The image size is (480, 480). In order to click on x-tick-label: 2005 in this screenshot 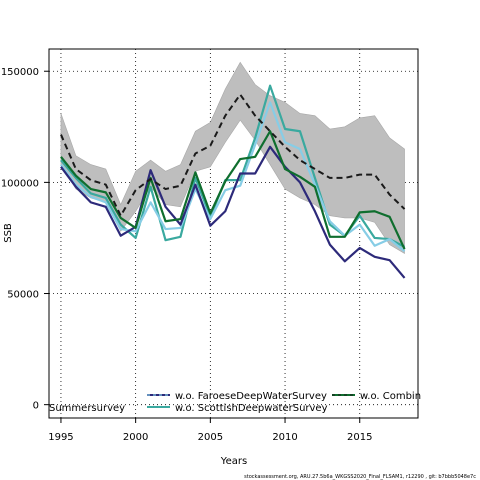, I will do `click(210, 437)`.